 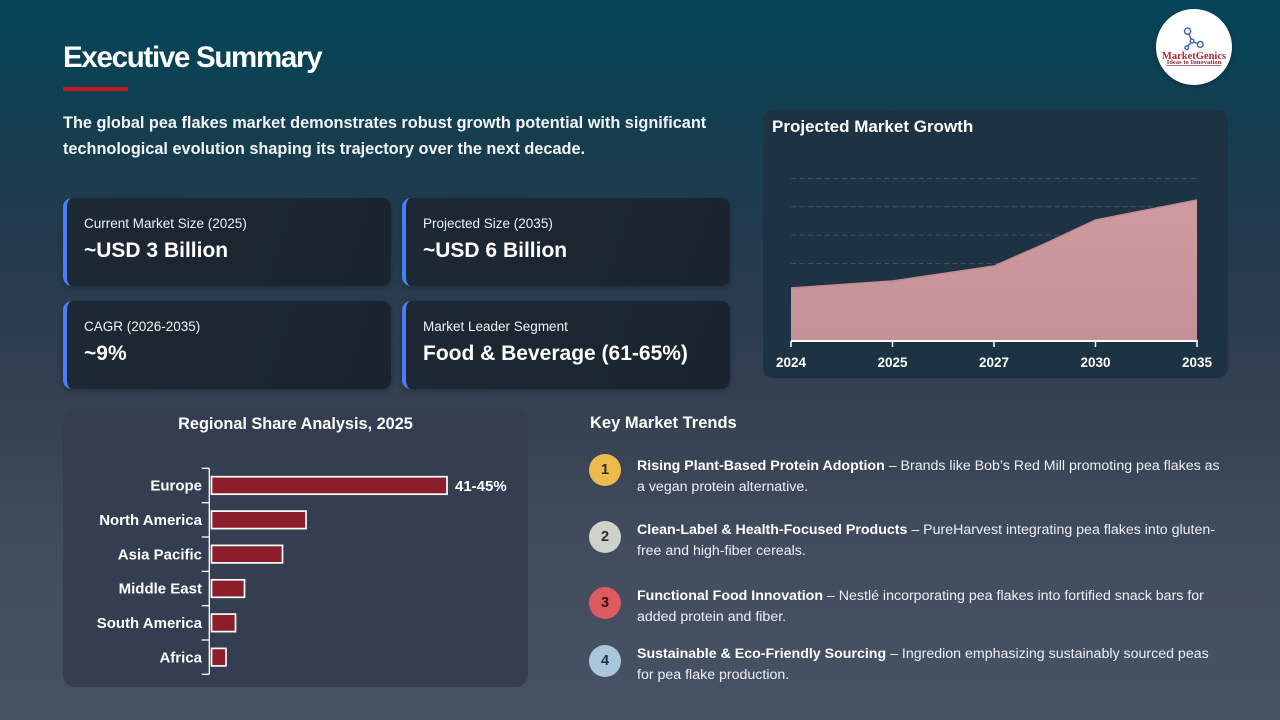 I want to click on svg-text: South America, so click(x=150, y=623).